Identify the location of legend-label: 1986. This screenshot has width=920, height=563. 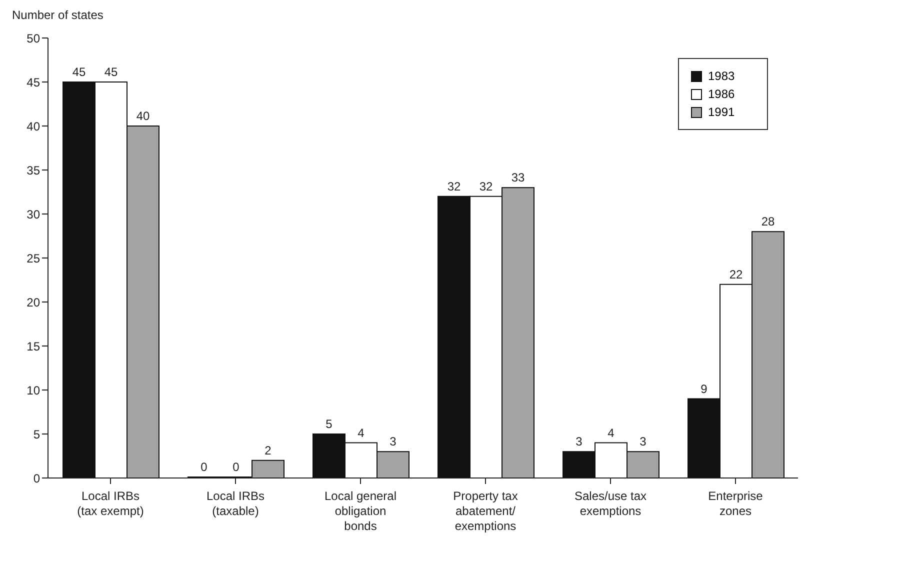
(721, 94).